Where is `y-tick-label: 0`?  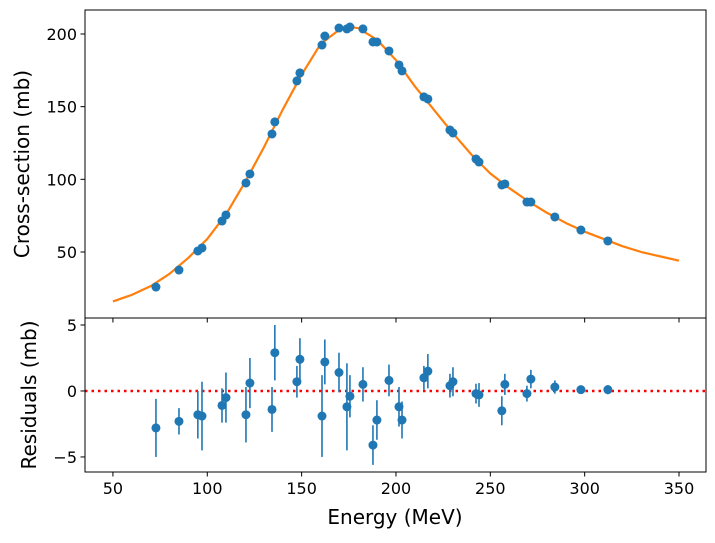
y-tick-label: 0 is located at coordinates (72, 391).